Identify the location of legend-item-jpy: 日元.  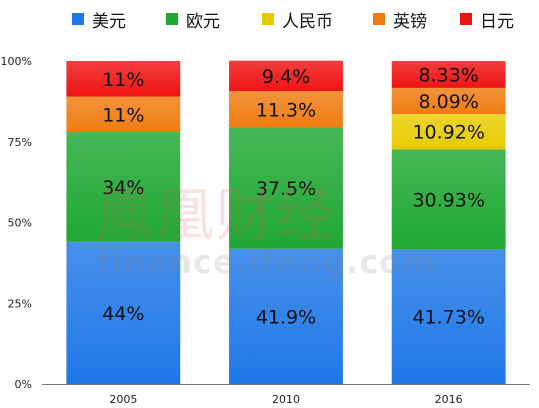
(487, 20).